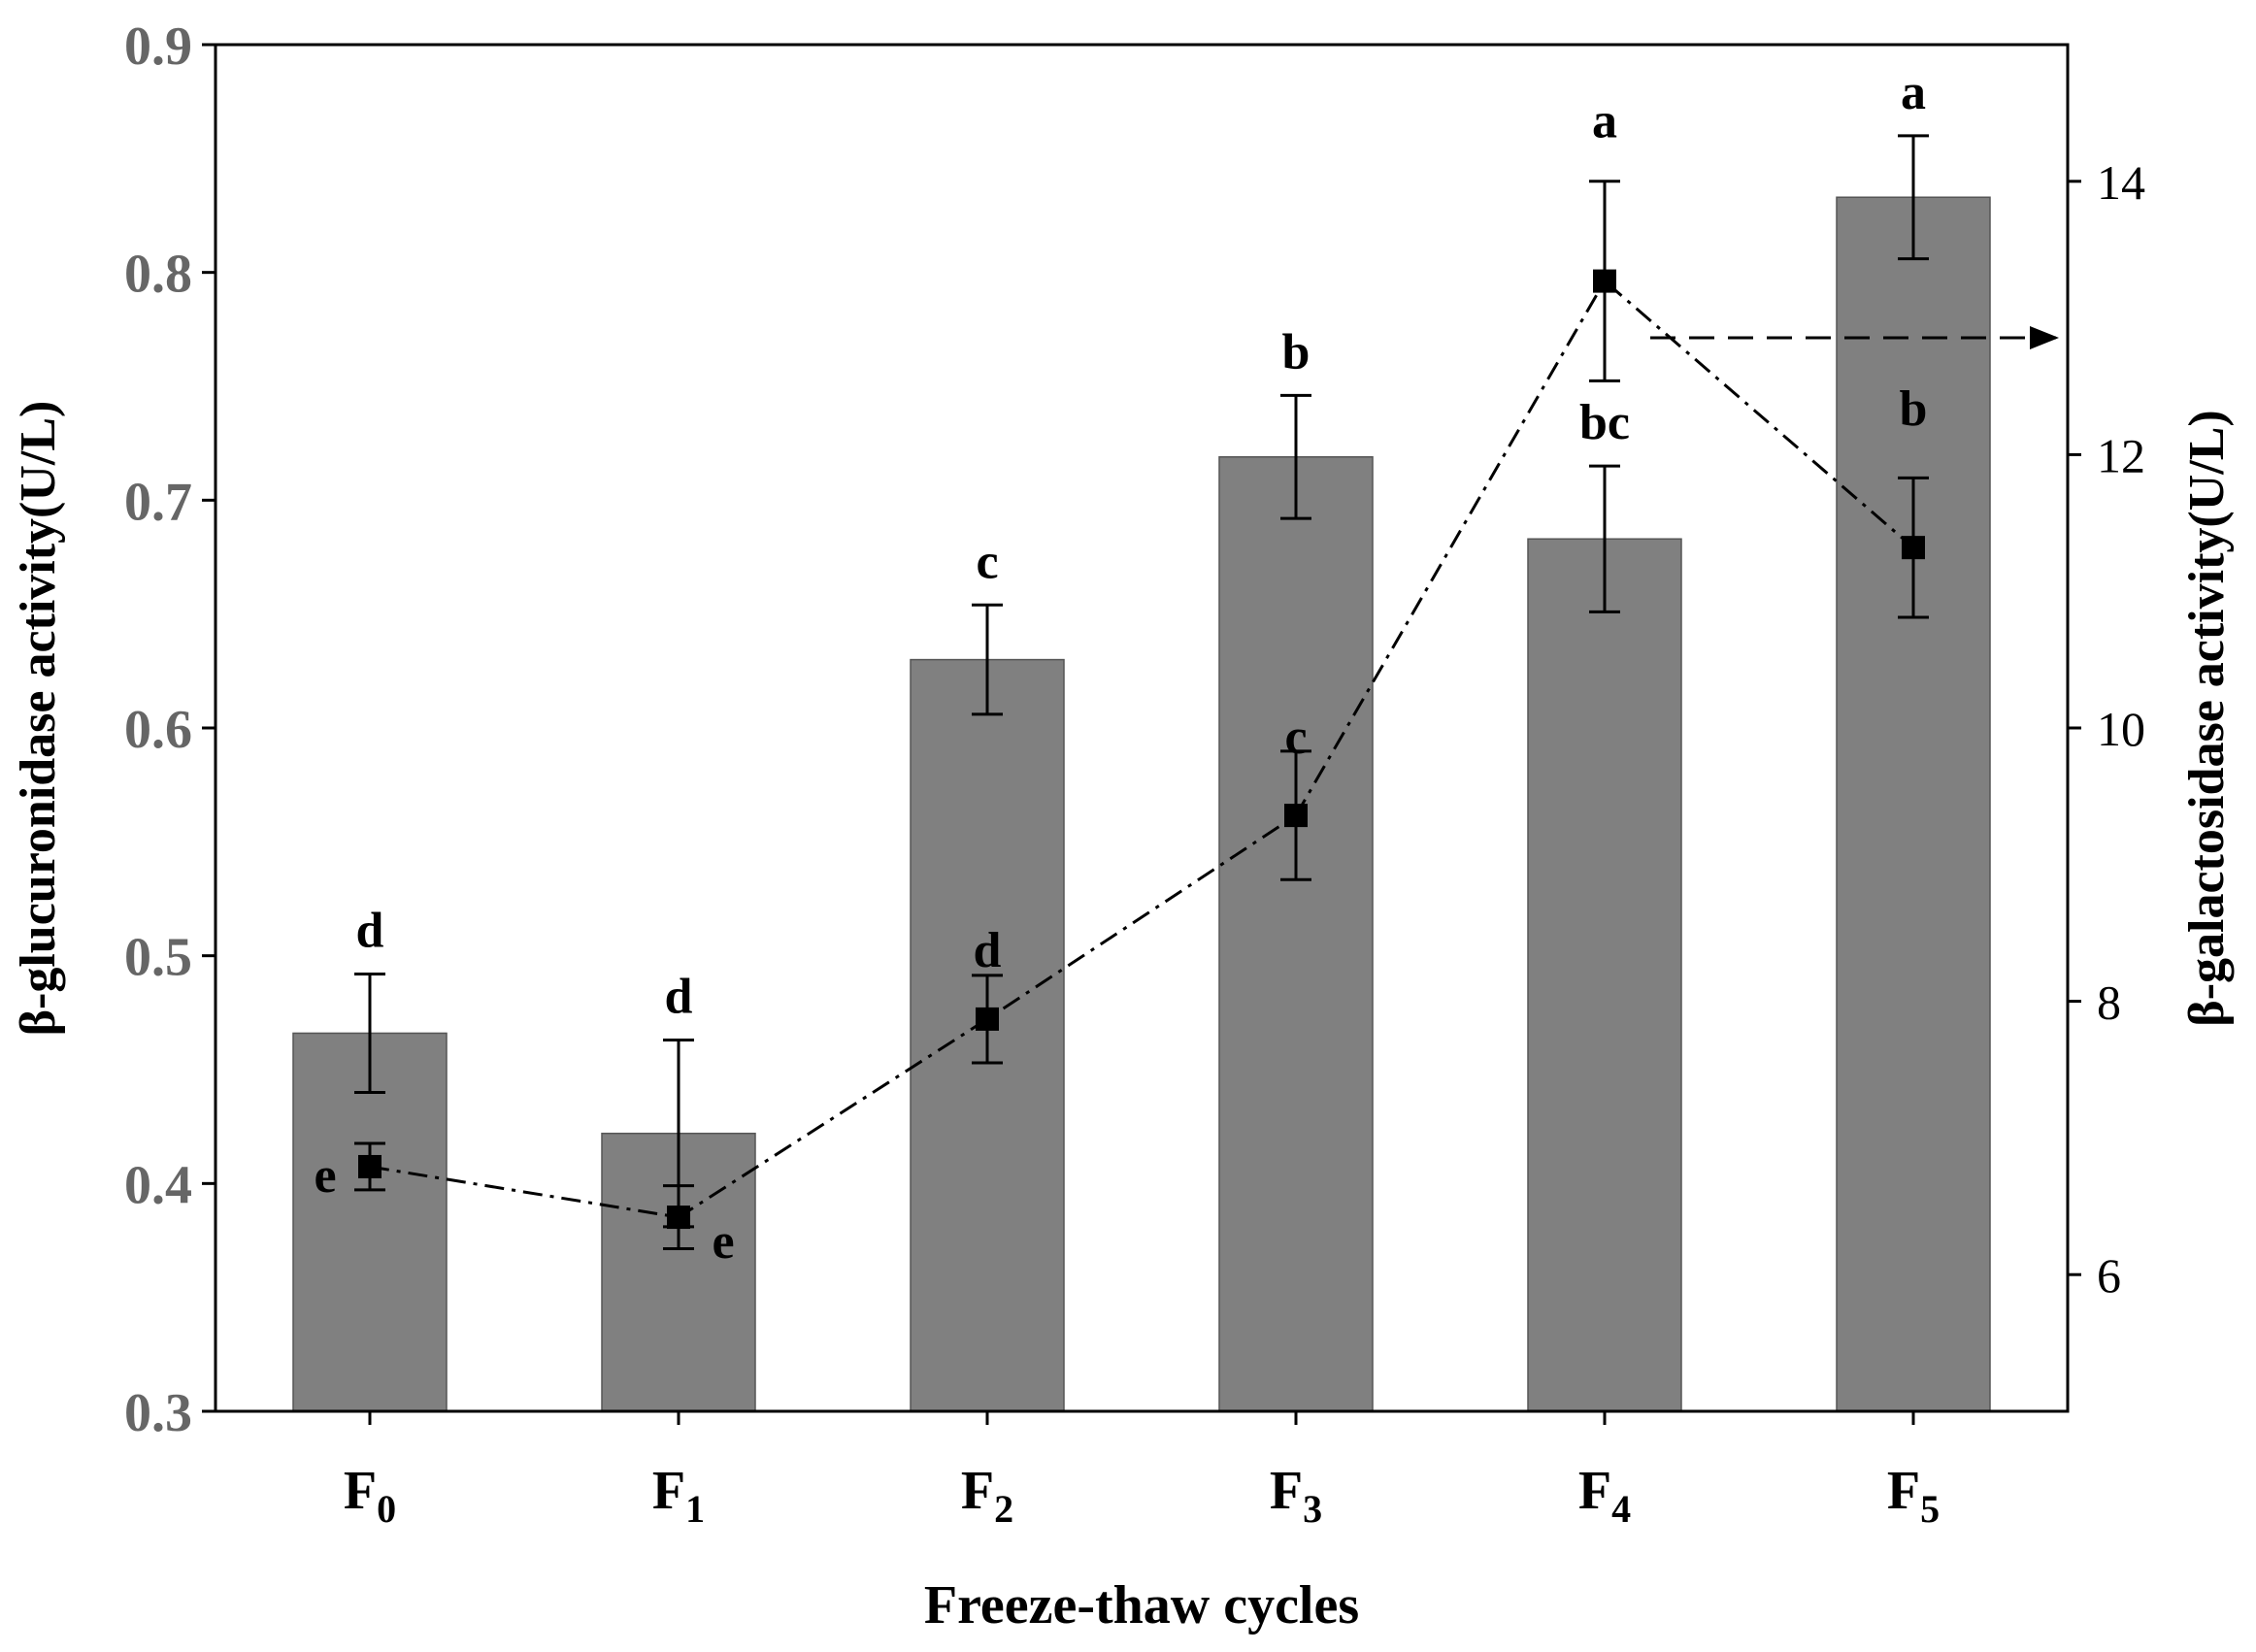 Image resolution: width=2256 pixels, height=1652 pixels. What do you see at coordinates (38, 719) in the screenshot?
I see `y-axis-left-label: β-glucuronidase activity(U/L)` at bounding box center [38, 719].